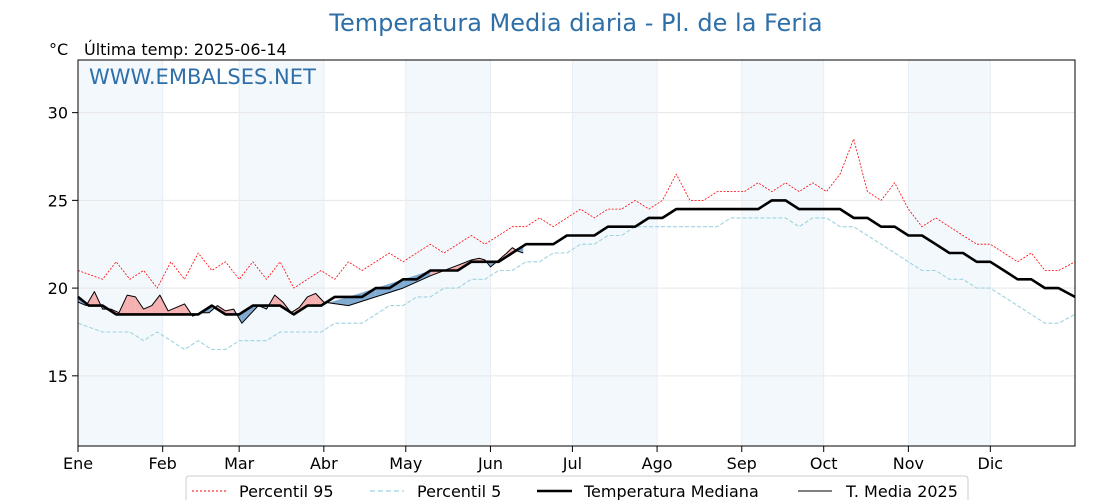  What do you see at coordinates (572, 463) in the screenshot?
I see `x-tick-label: Jul` at bounding box center [572, 463].